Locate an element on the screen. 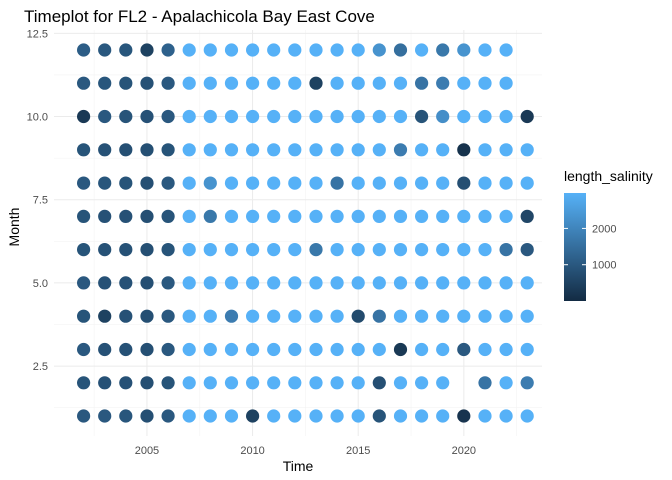  y-tick-label: 12.5 is located at coordinates (37, 34).